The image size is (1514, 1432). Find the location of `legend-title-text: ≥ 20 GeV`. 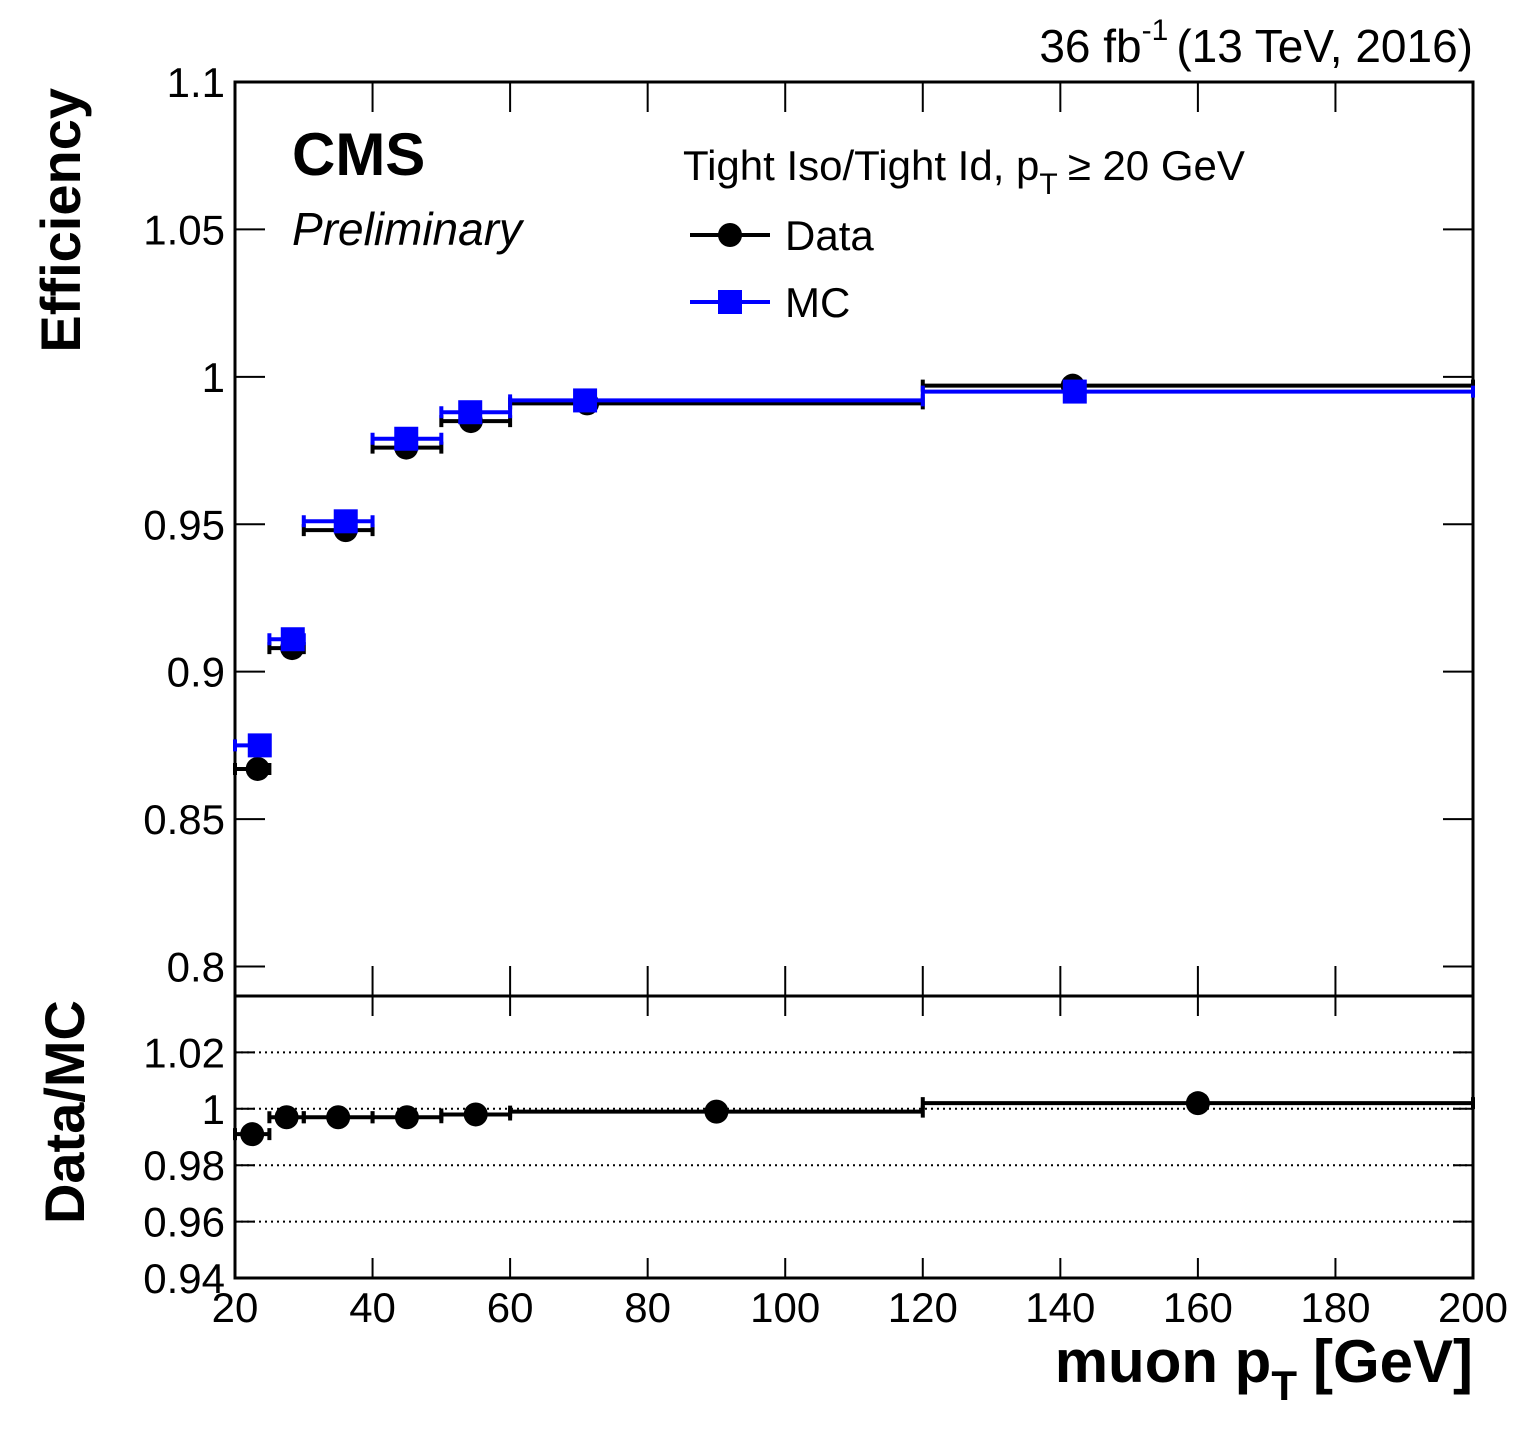

legend-title-text: ≥ 20 GeV is located at coordinates (1156, 165).